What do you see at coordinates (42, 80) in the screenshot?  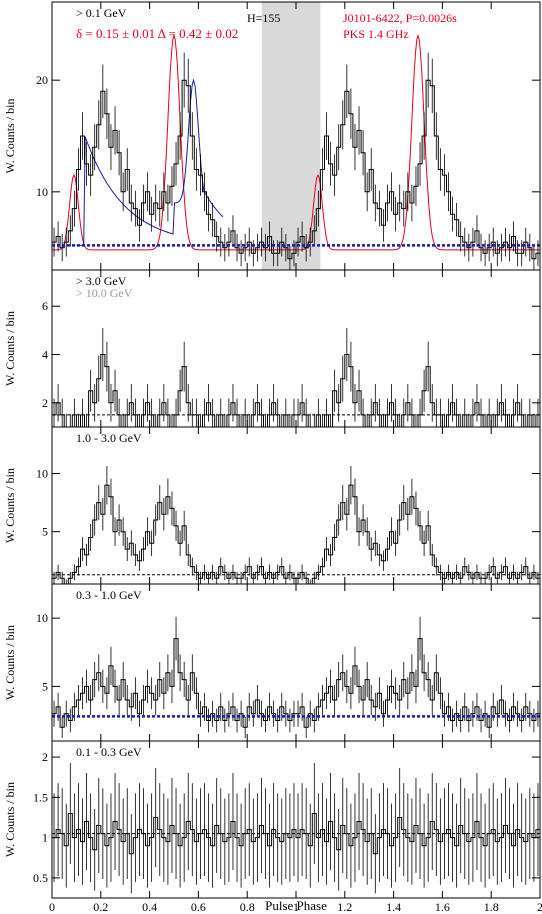 I see `y-tick-label: 20` at bounding box center [42, 80].